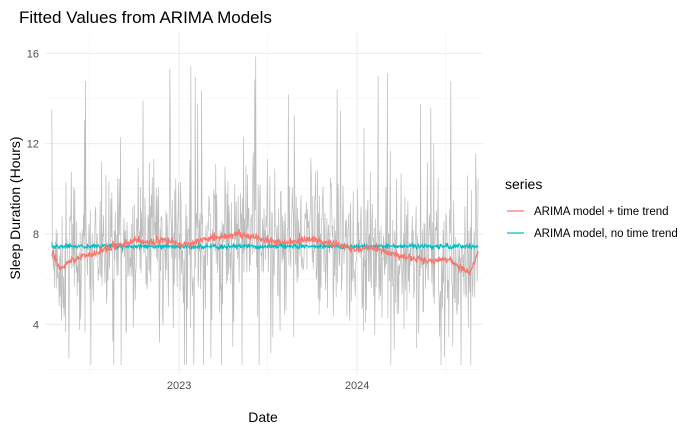  Describe the element at coordinates (36, 235) in the screenshot. I see `y-tick-label: 8` at that location.